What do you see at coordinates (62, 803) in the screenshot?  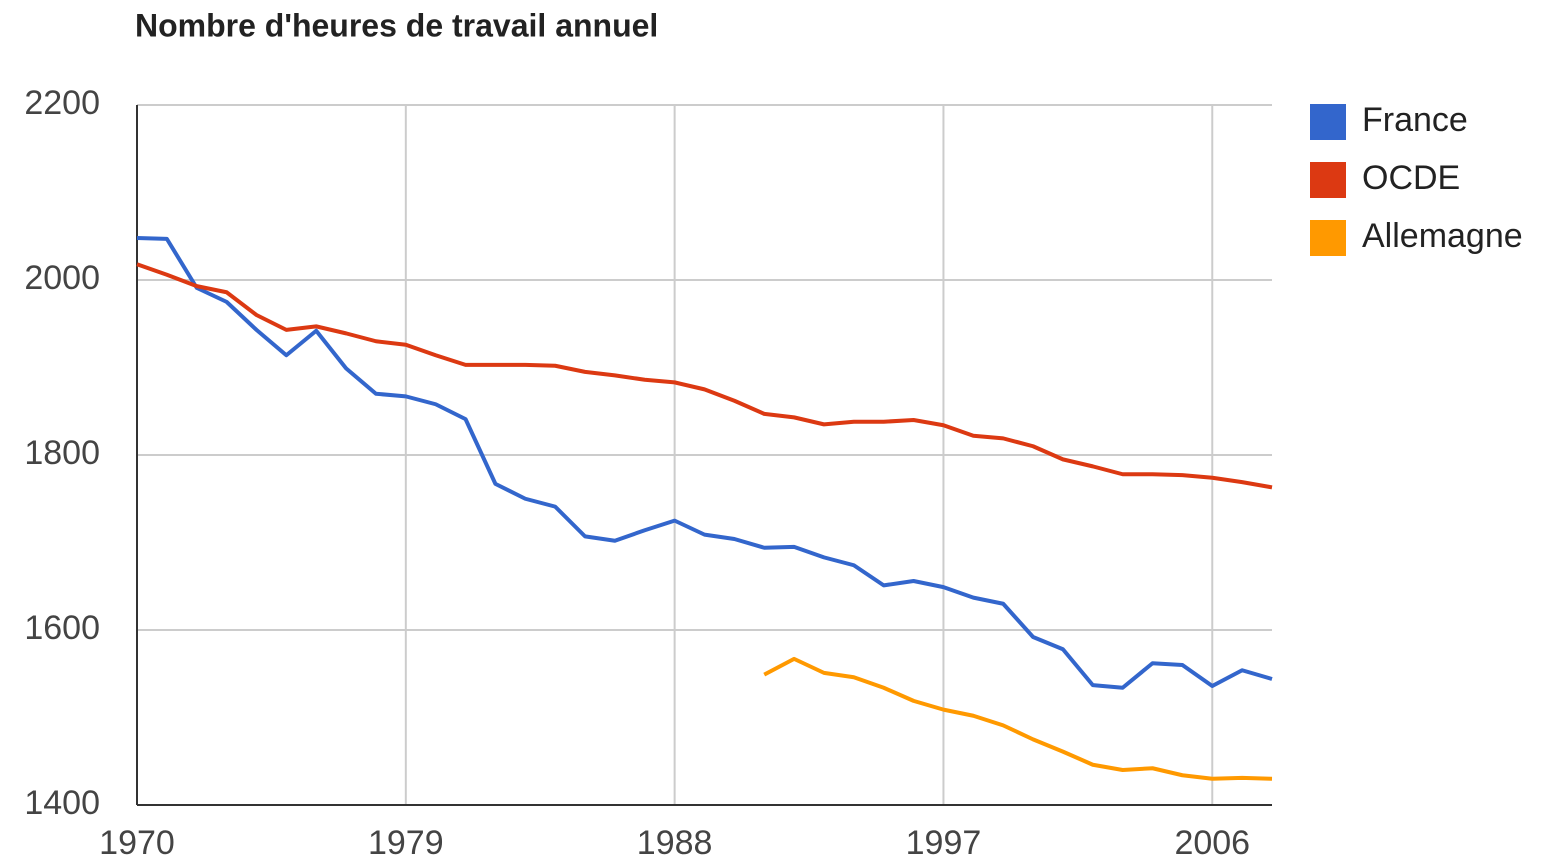 I see `y-tick-label: 1400` at bounding box center [62, 803].